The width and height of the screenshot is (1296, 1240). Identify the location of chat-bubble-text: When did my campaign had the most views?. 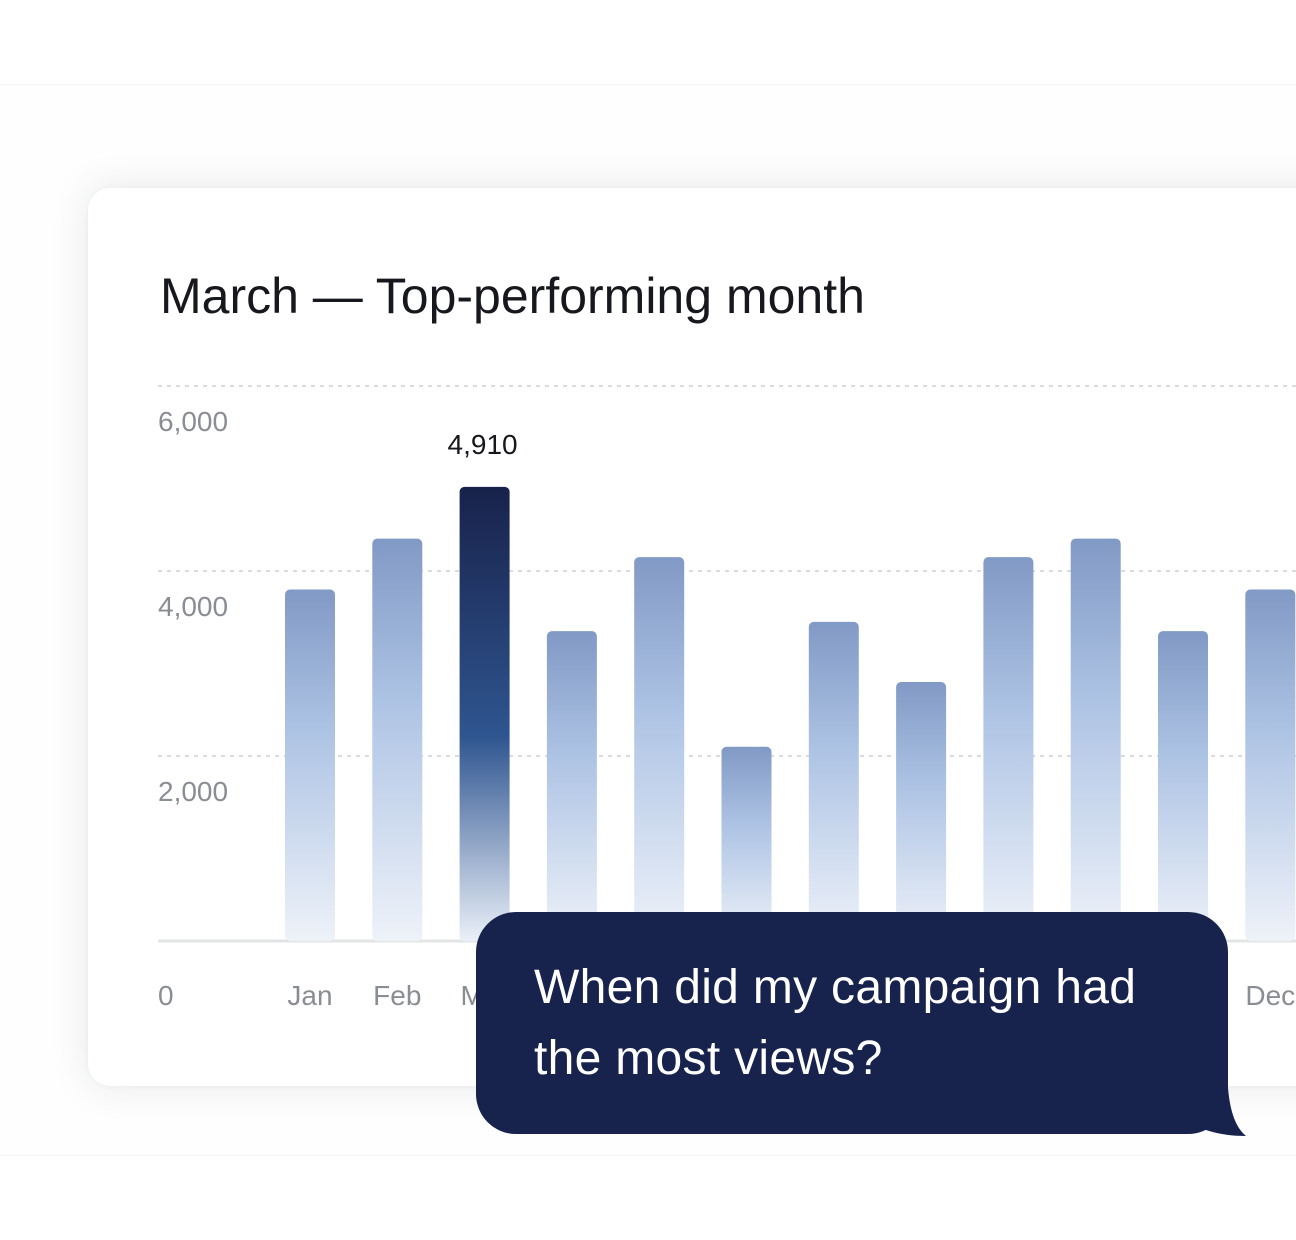
(835, 1023).